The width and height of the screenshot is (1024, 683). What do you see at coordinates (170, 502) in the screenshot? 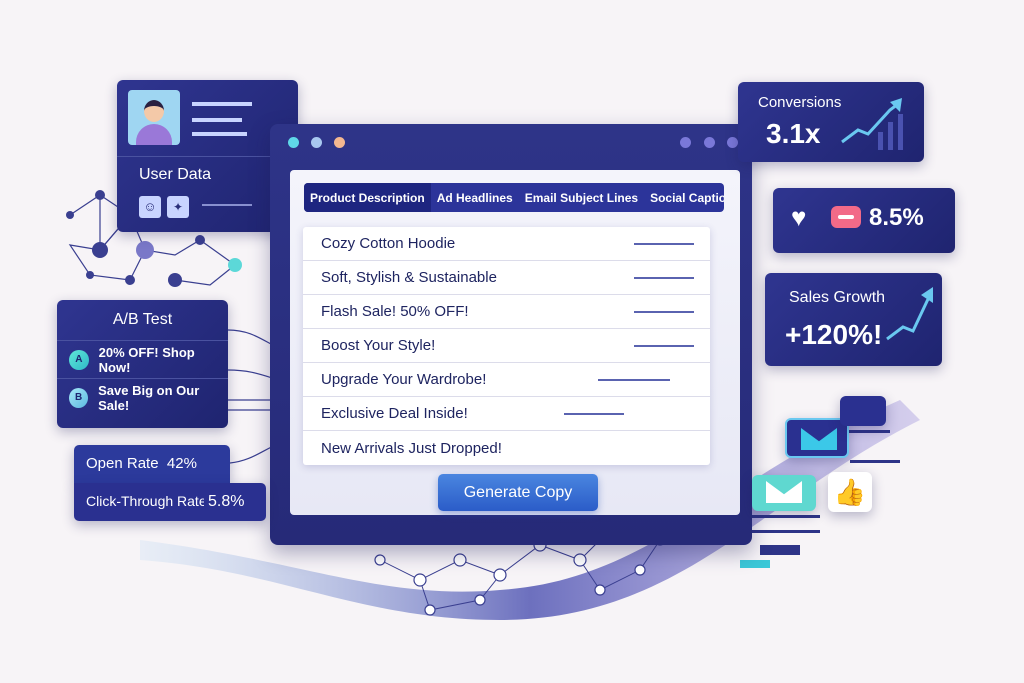
I see `ctr-card: Click-Through Rate 5.8%` at bounding box center [170, 502].